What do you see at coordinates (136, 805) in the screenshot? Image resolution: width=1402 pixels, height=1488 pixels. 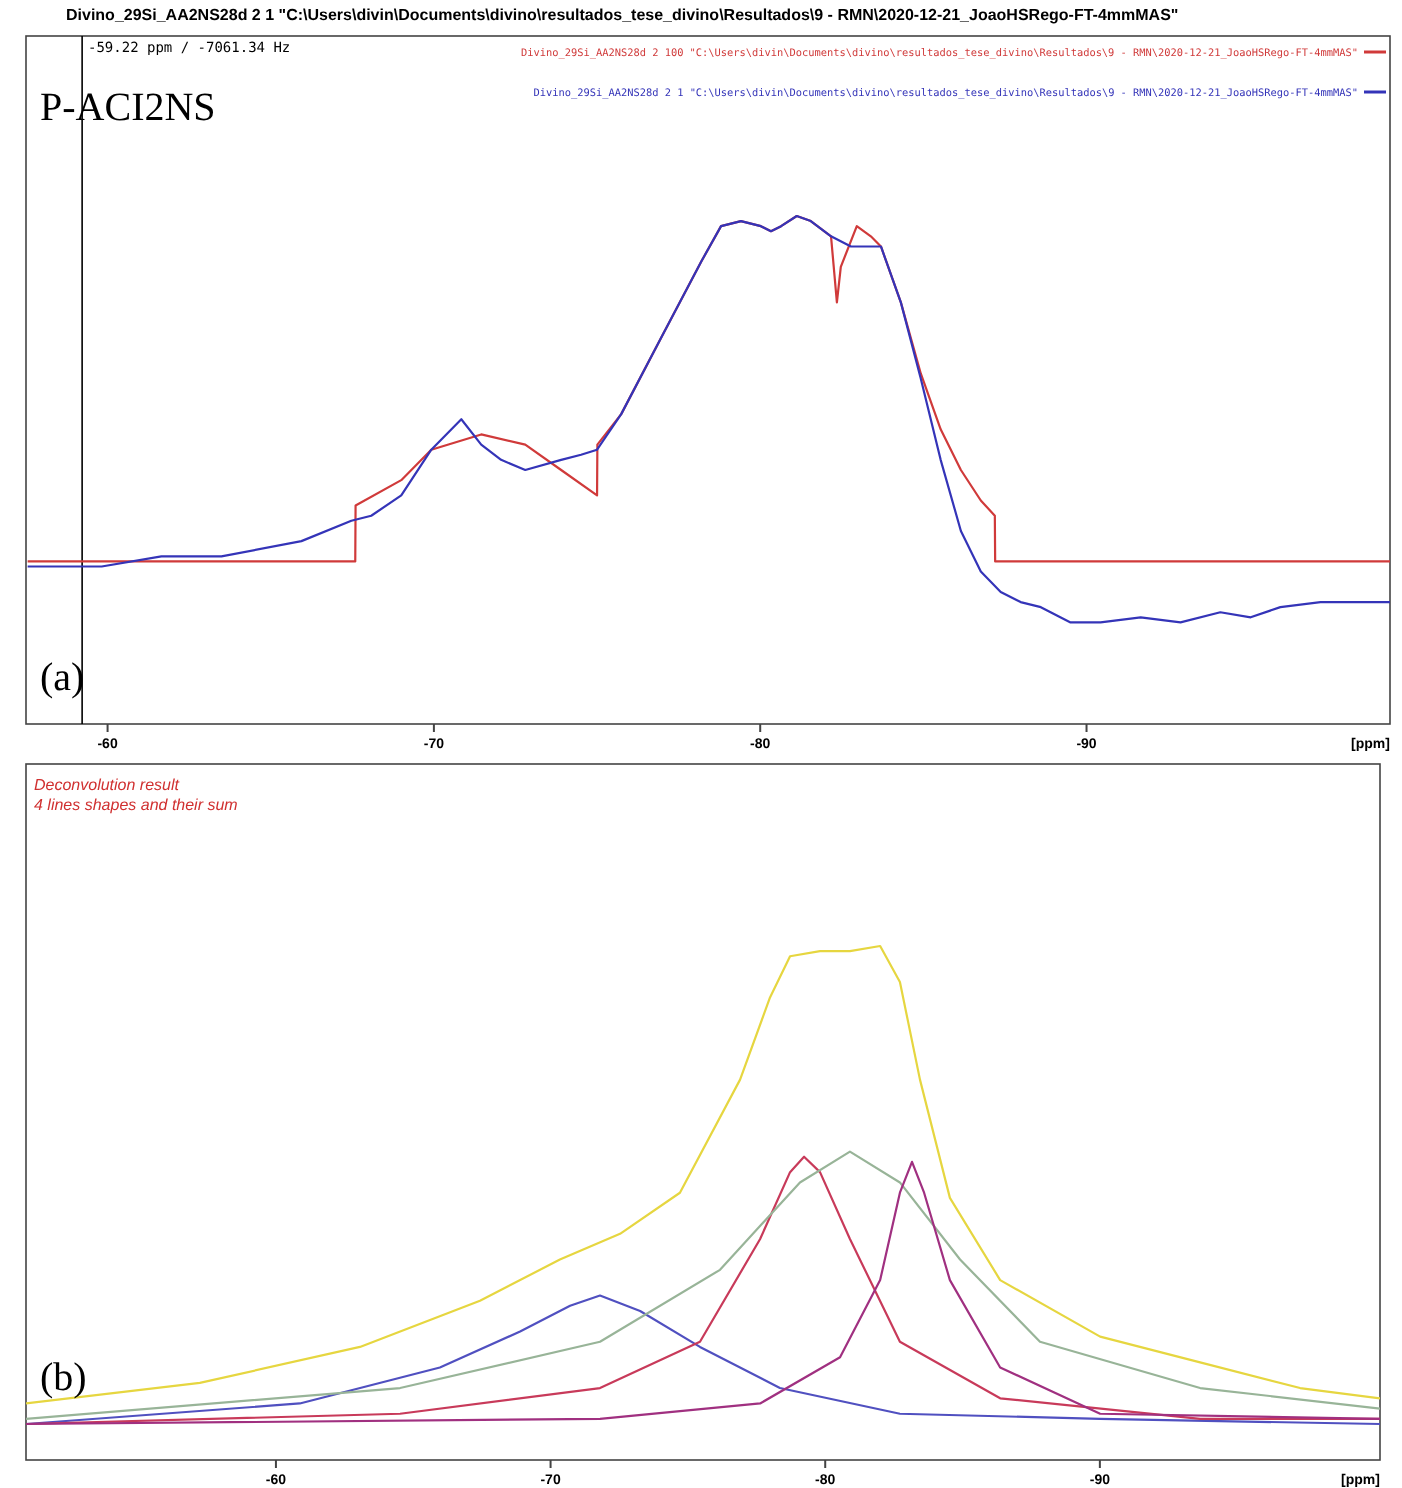 I see `text: 4 lines shapes and their sum` at bounding box center [136, 805].